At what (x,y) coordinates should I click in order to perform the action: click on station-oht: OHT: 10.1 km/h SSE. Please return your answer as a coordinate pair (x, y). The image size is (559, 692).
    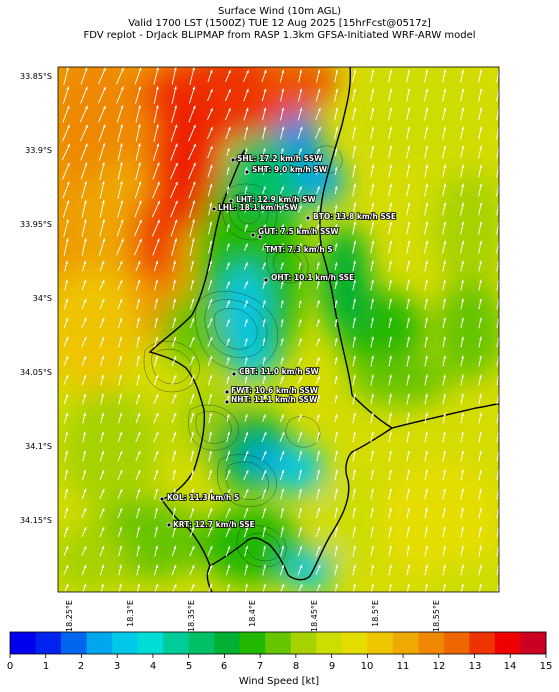
    Looking at the image, I should click on (309, 277).